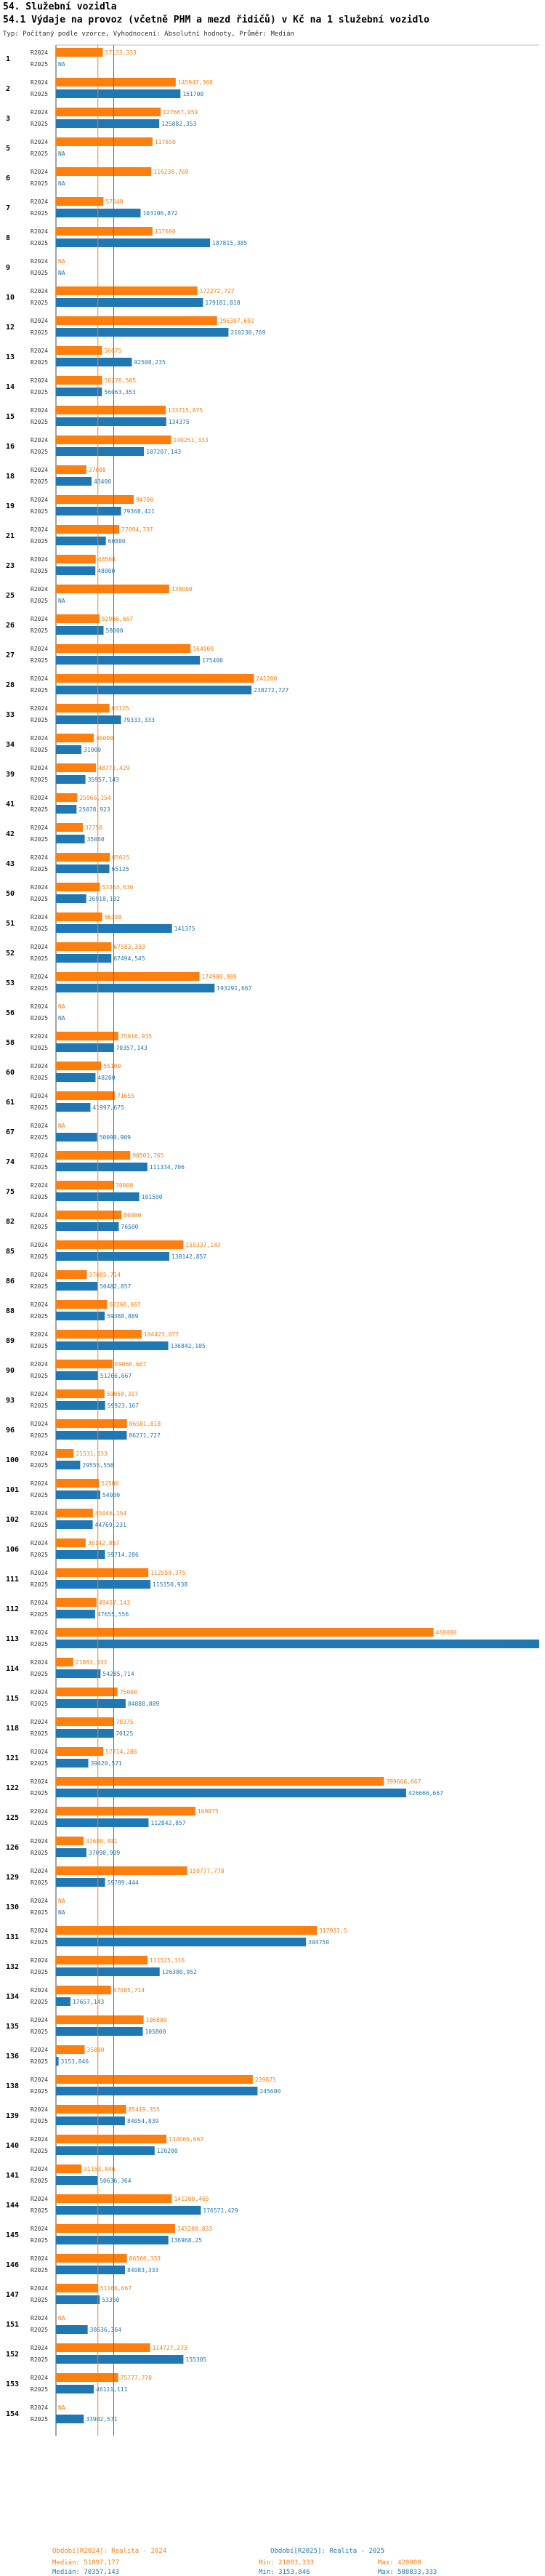 Image resolution: width=545 pixels, height=2576 pixels. Describe the element at coordinates (124, 1722) in the screenshot. I see `value-label: 70375` at that location.